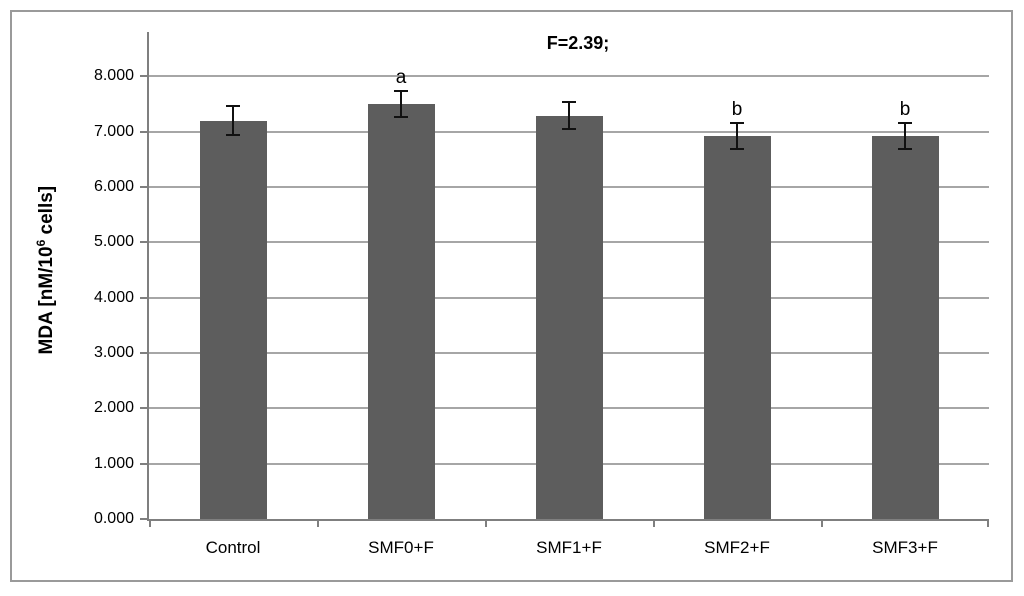 This screenshot has width=1024, height=596. I want to click on bar-smf2+f, so click(737, 327).